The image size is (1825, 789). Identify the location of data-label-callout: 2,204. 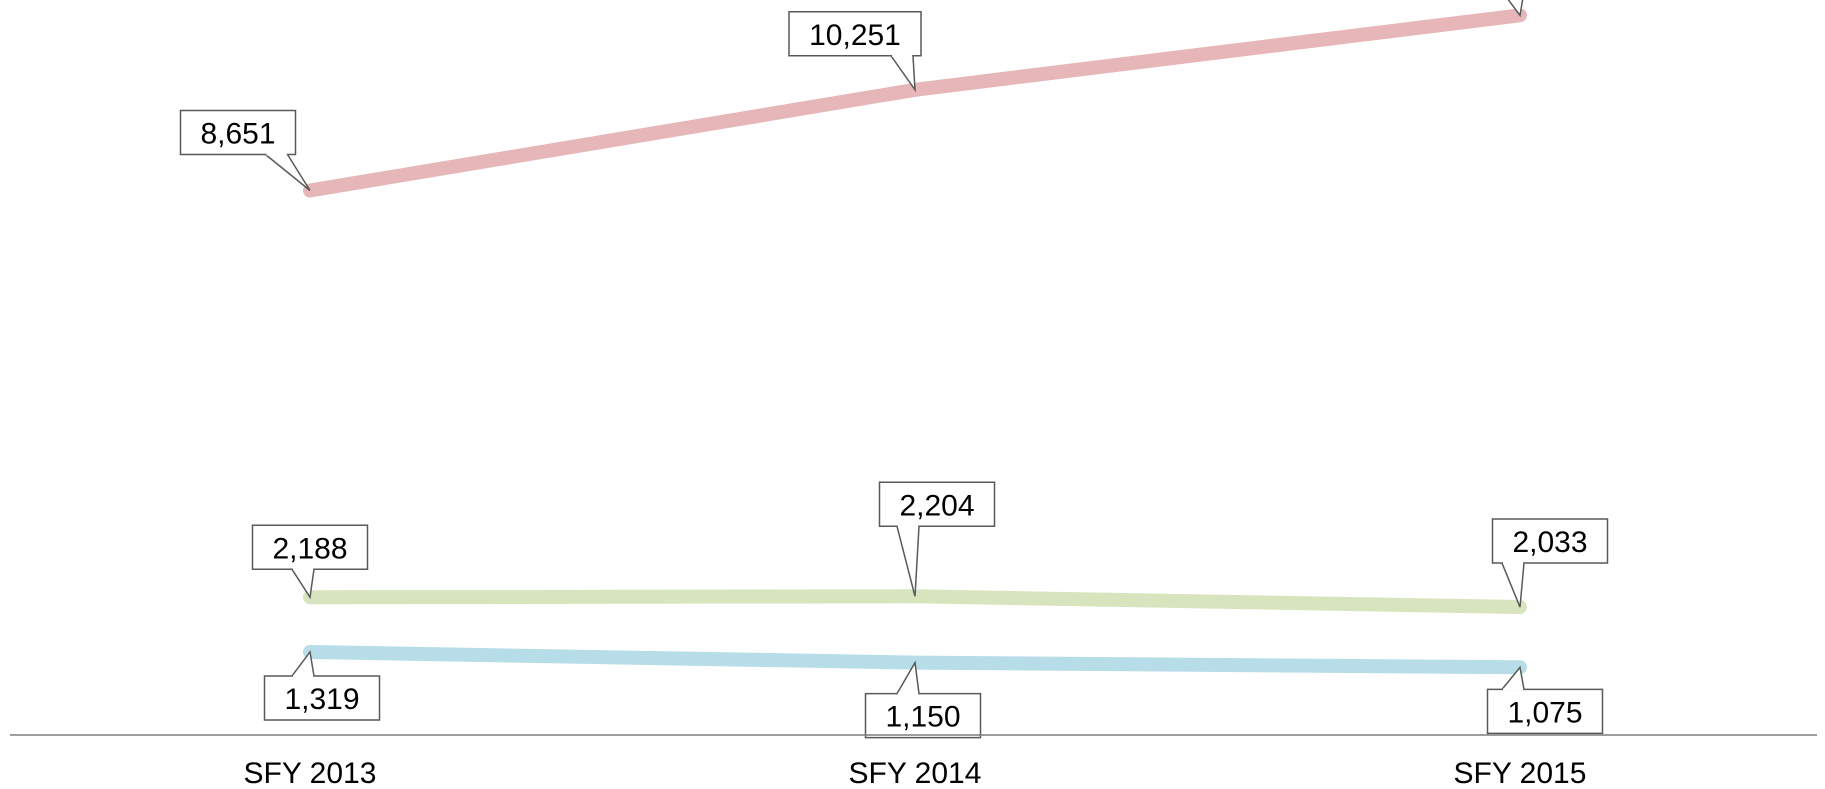
(937, 539).